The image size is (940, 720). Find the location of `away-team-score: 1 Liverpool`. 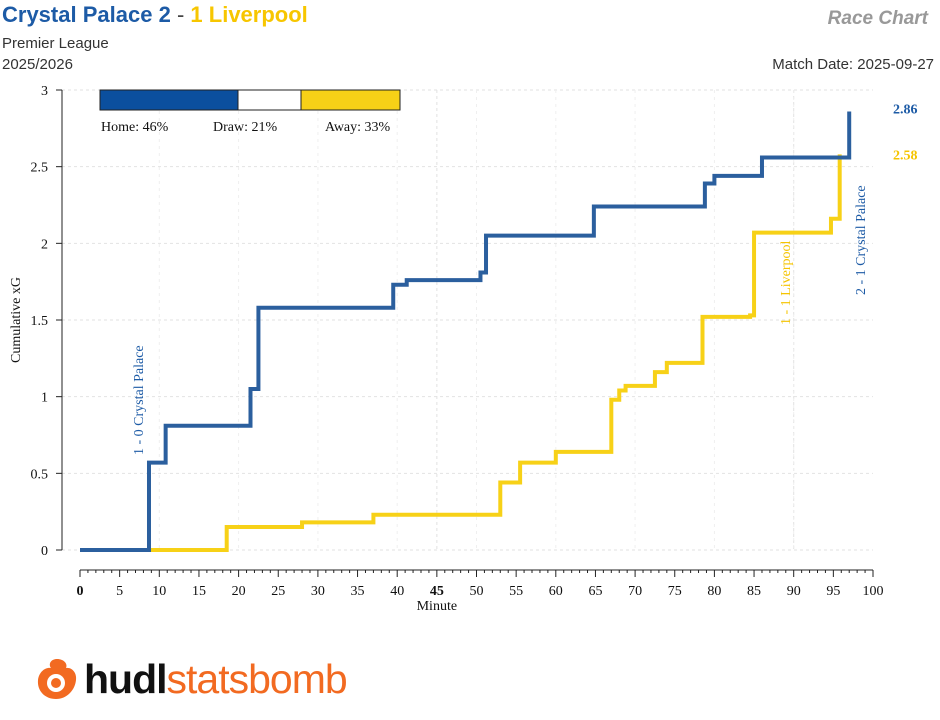

away-team-score: 1 Liverpool is located at coordinates (248, 14).